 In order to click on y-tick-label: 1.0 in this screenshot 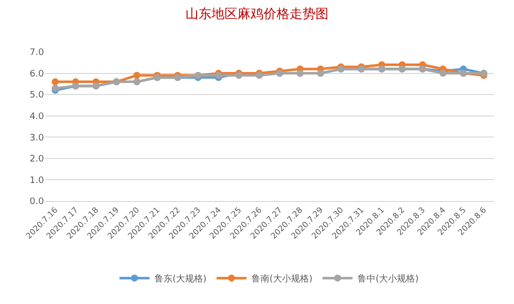, I will do `click(37, 181)`.